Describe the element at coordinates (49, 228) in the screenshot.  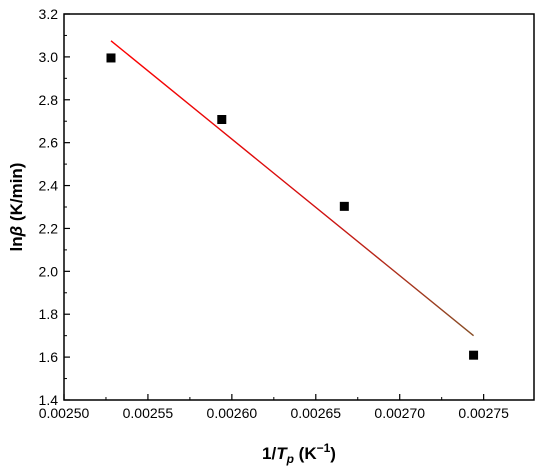
I see `y-tick-label: 2.2` at that location.